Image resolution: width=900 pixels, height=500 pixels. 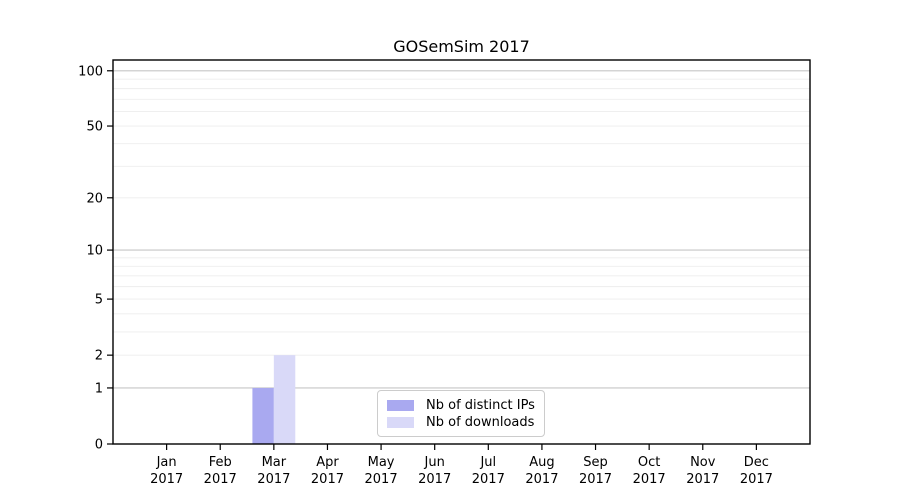 I want to click on legend-swatch-distinct-ips, so click(x=400, y=405).